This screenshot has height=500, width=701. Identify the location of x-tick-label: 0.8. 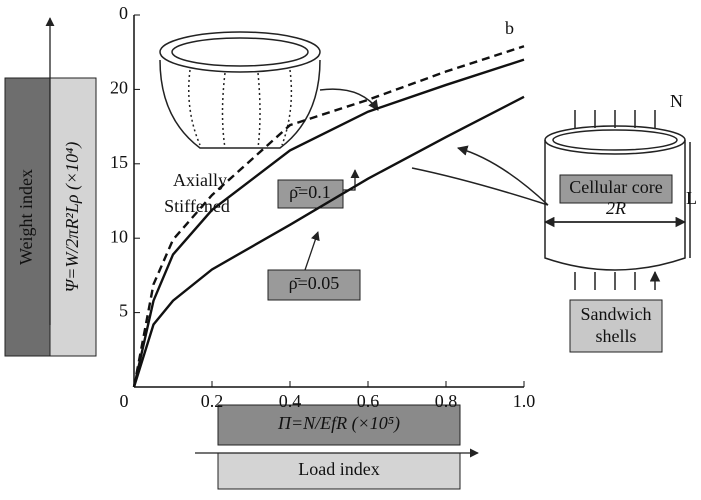
(446, 401).